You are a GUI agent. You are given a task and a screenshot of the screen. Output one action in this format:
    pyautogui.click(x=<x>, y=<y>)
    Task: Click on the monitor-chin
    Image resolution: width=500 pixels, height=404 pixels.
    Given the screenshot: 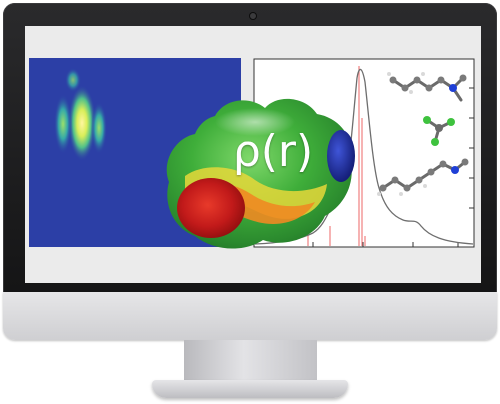 What is the action you would take?
    pyautogui.click(x=250, y=316)
    